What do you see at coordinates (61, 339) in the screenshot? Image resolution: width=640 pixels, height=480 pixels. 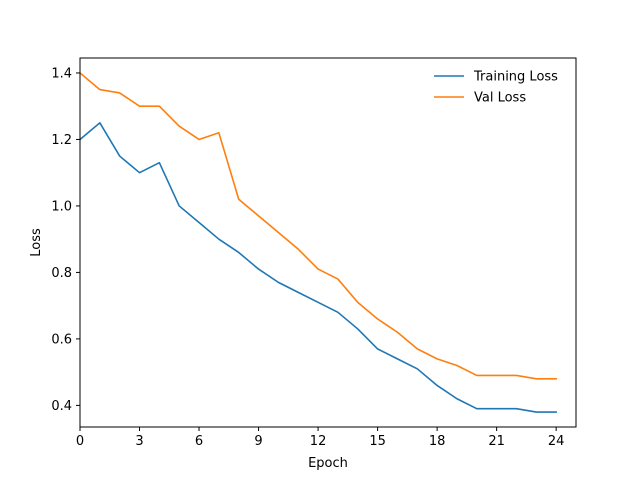 I see `y-tick-label: 0.6` at bounding box center [61, 339].